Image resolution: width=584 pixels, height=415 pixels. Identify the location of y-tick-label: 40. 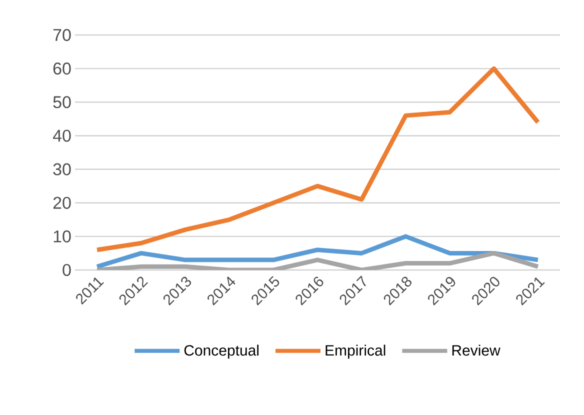
(61, 136).